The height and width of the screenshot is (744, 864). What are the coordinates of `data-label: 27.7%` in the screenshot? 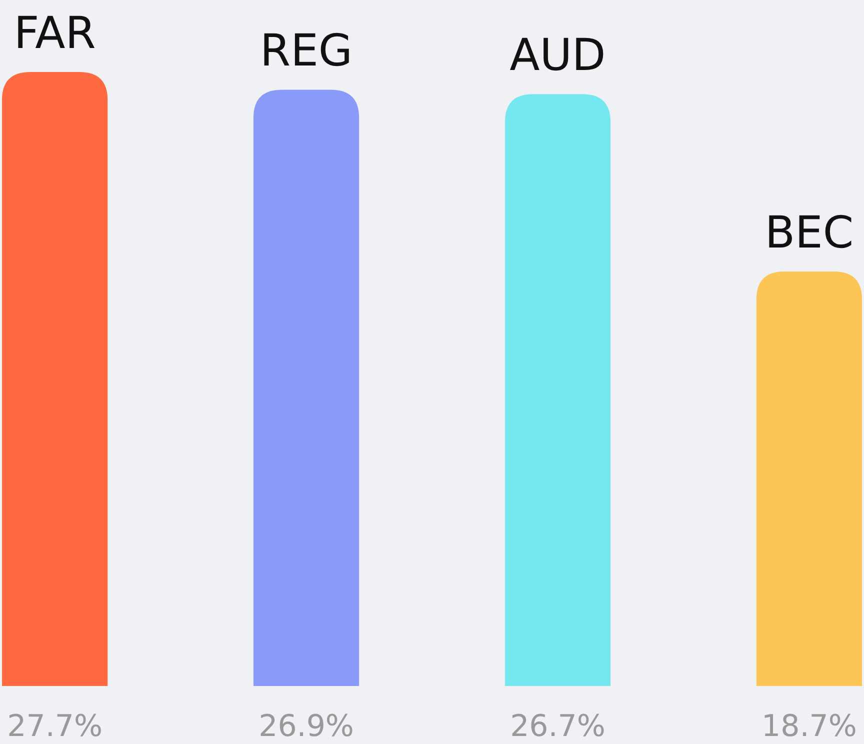 It's located at (54, 726).